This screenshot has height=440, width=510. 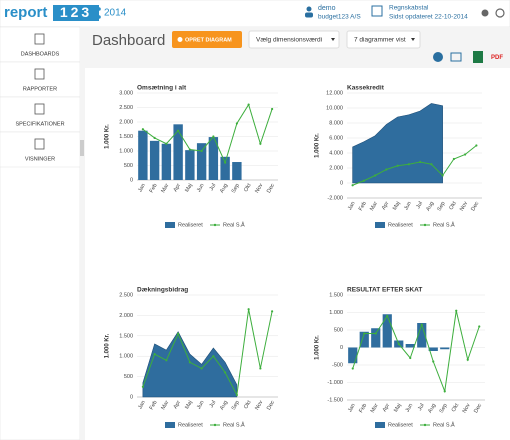 I want to click on share-icon, so click(x=96, y=13).